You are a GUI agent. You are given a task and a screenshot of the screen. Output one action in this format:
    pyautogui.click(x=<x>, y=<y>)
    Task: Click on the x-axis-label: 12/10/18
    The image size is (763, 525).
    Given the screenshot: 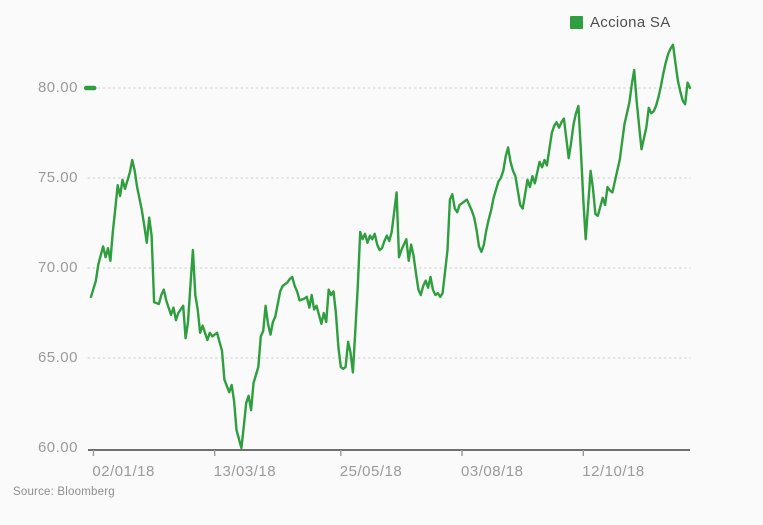 What is the action you would take?
    pyautogui.click(x=613, y=471)
    